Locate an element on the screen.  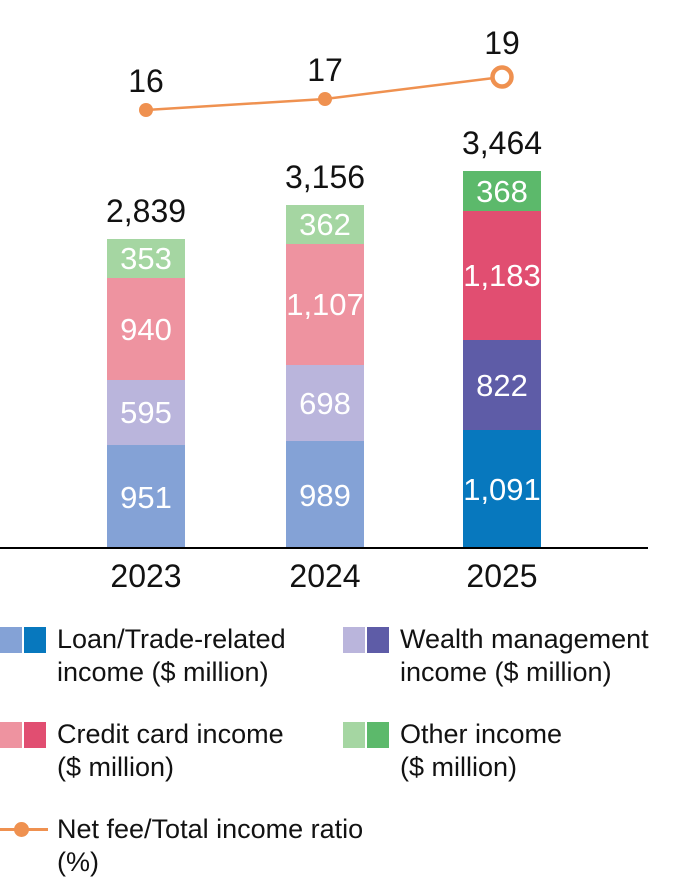
legend-item-credit-card: Credit card income ($ million) is located at coordinates (142, 751).